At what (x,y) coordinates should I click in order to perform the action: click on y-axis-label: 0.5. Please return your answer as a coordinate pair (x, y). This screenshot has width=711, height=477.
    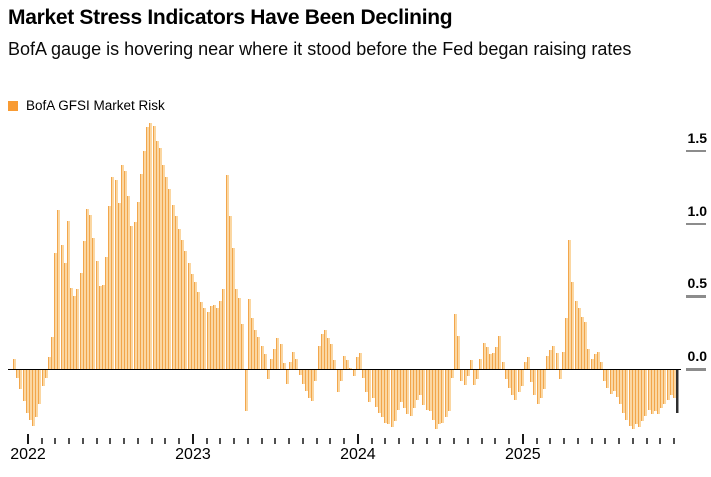
    Looking at the image, I should click on (697, 283).